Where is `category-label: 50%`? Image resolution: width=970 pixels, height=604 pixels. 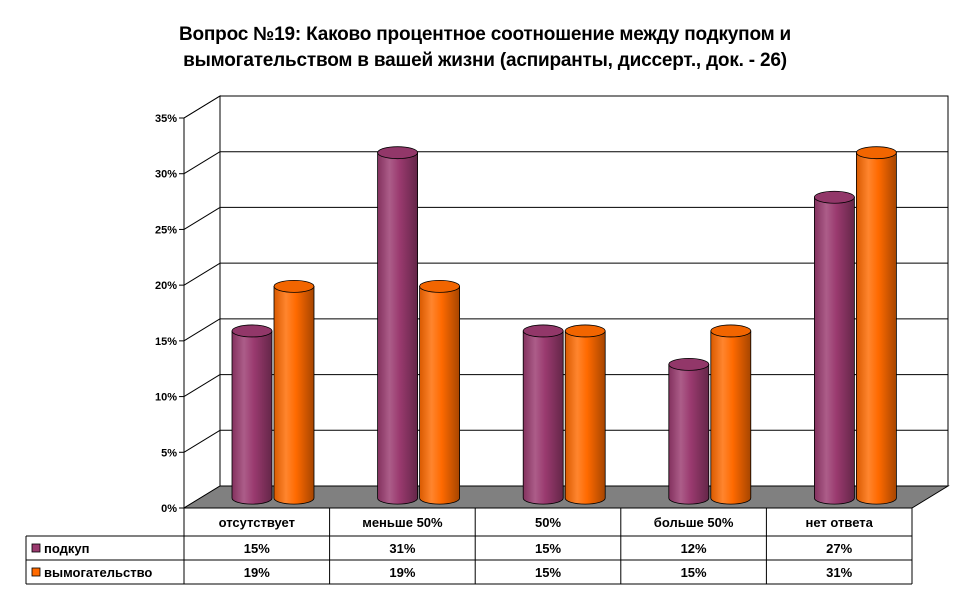
category-label: 50% is located at coordinates (548, 522).